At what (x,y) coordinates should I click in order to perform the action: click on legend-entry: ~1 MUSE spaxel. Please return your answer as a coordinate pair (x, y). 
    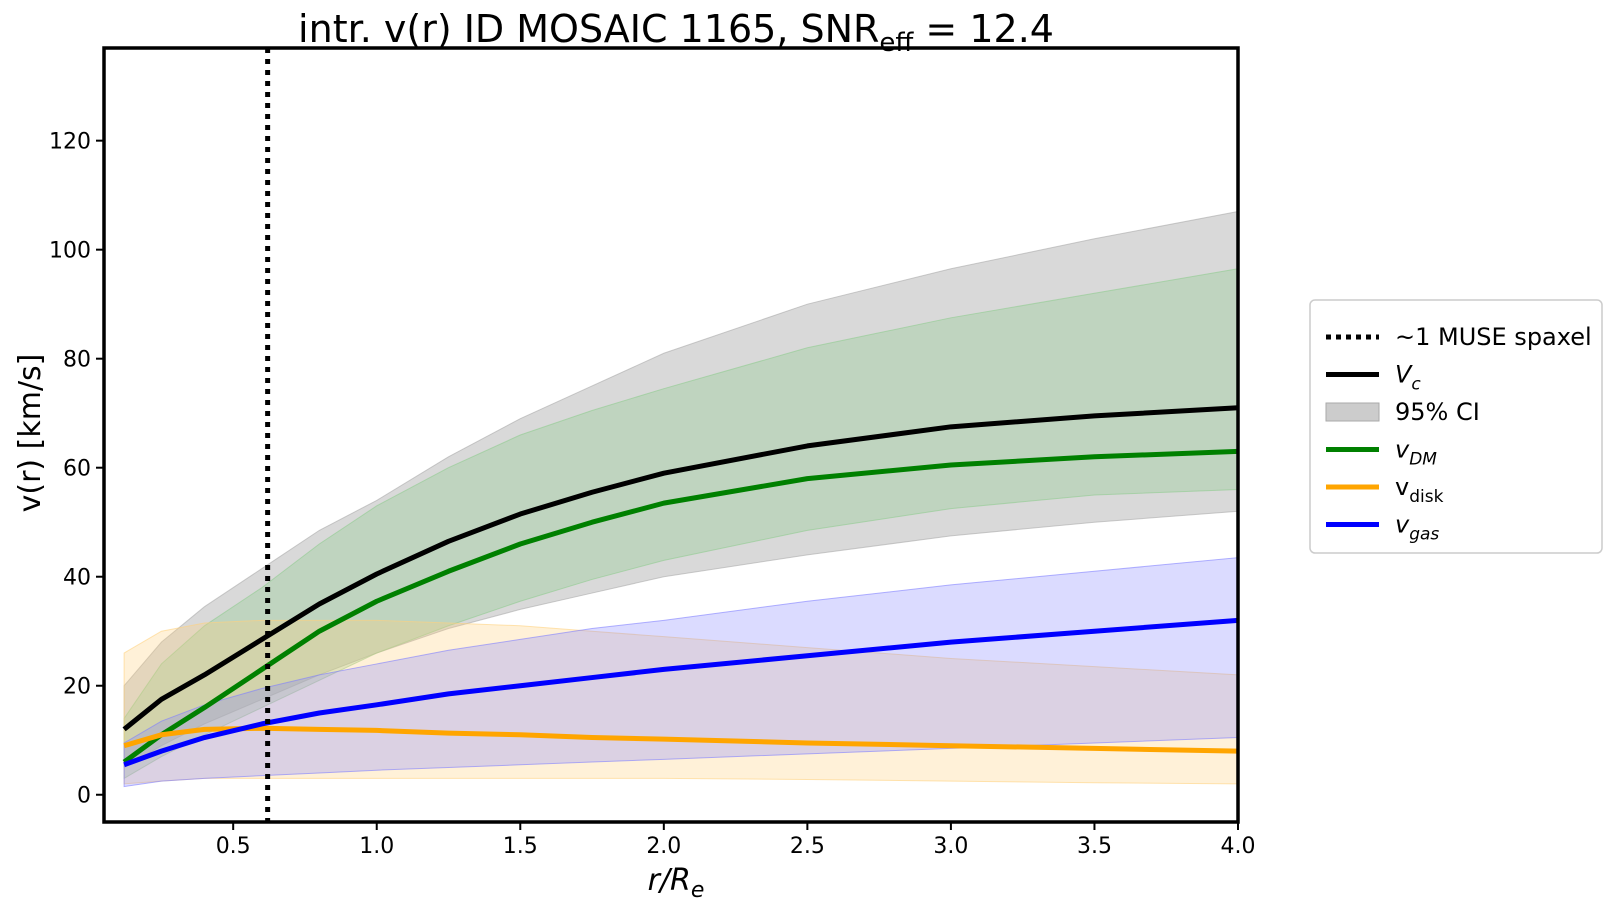
    Looking at the image, I should click on (1459, 337).